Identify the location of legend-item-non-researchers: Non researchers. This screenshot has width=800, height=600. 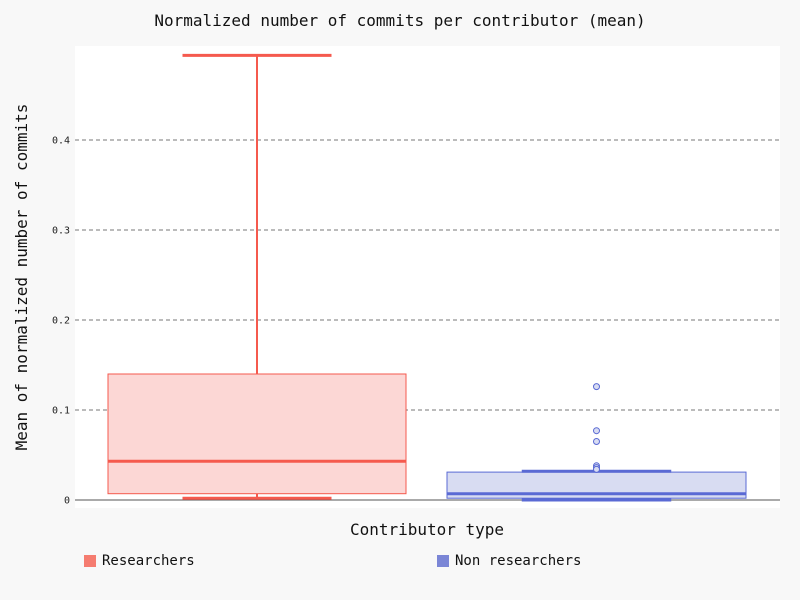
(509, 561).